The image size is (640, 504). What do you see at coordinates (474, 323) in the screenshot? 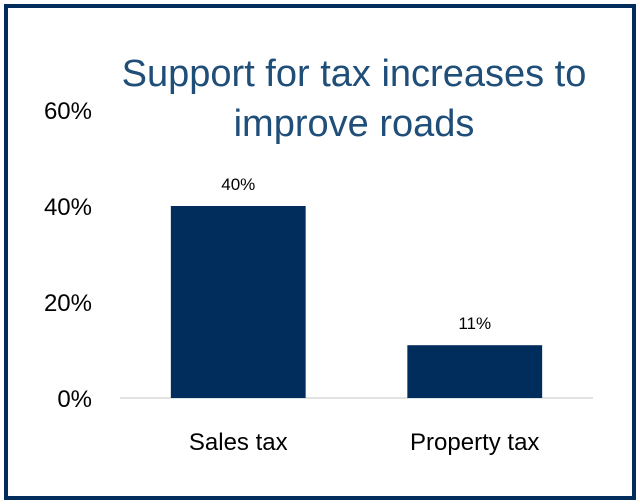
I see `bar-value-label: 11%` at bounding box center [474, 323].